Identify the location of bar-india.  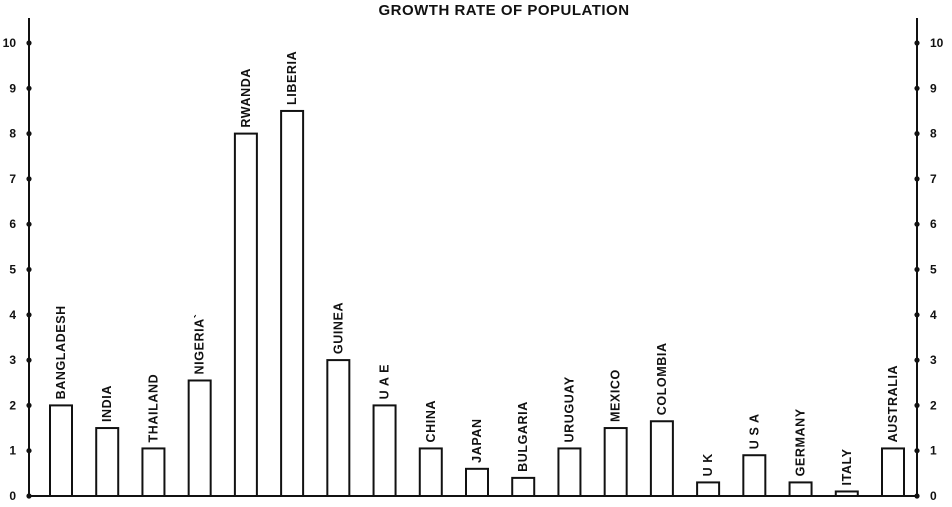
(107, 462).